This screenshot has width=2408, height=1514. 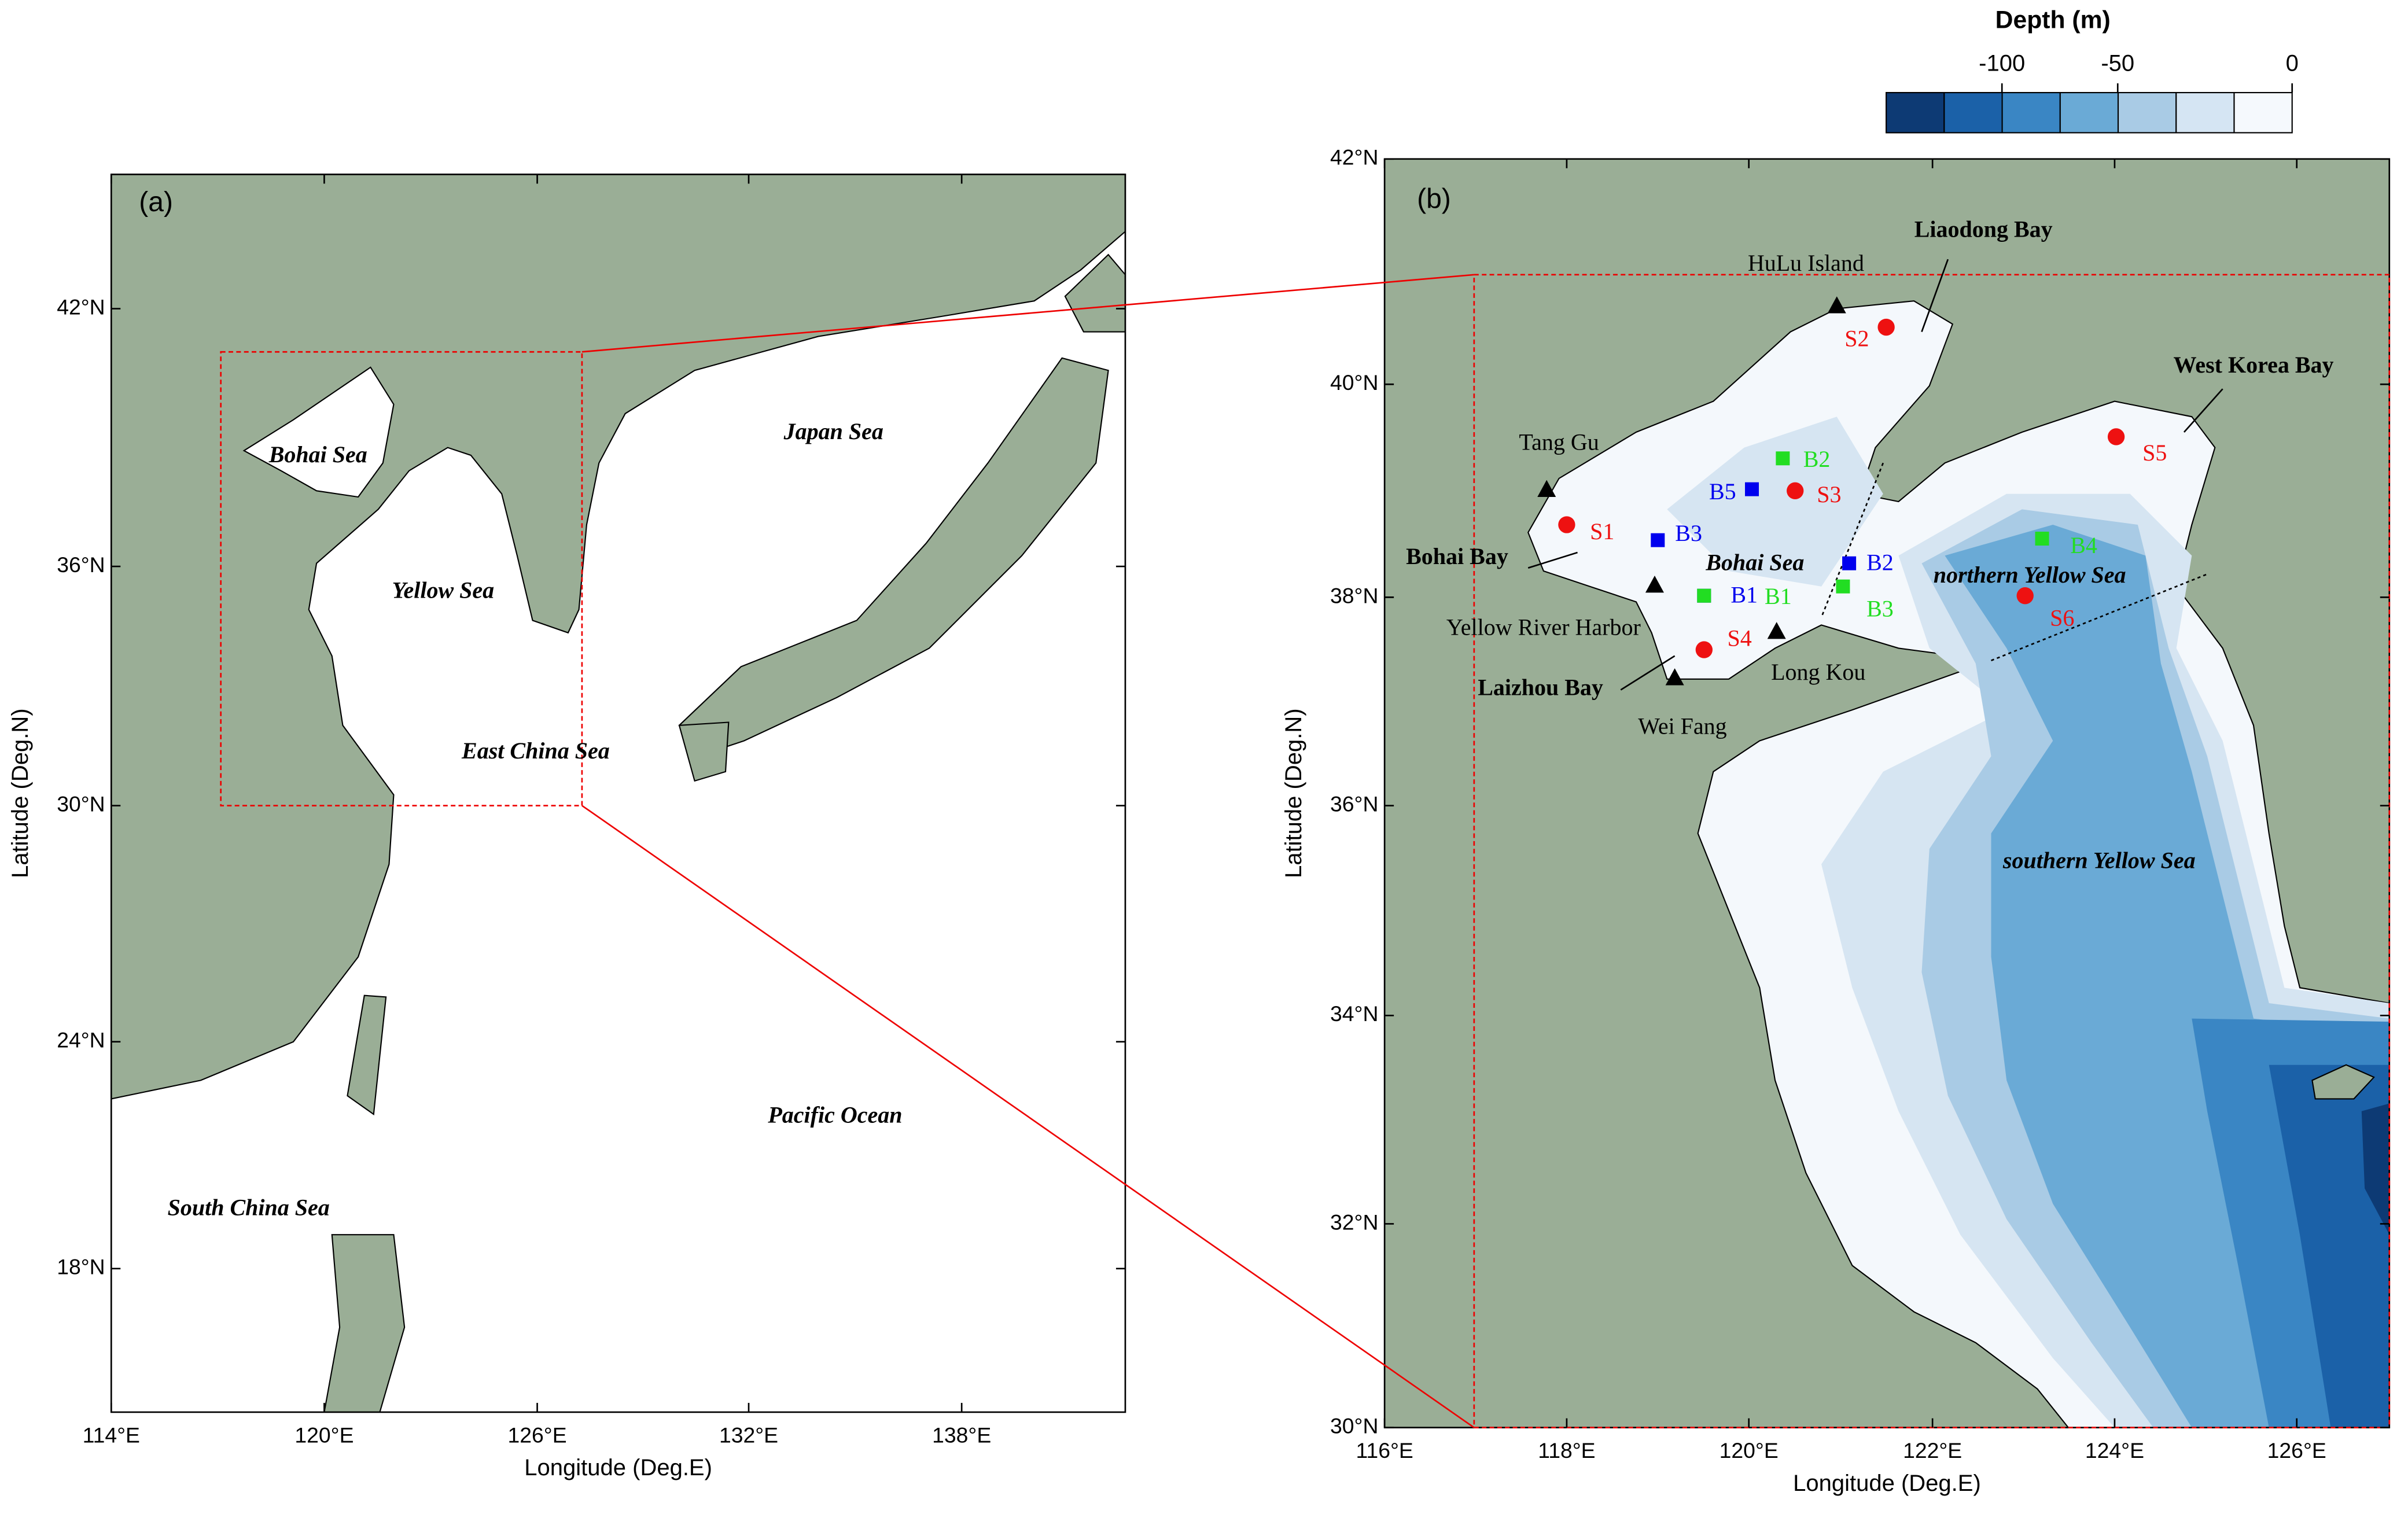 What do you see at coordinates (1932, 1450) in the screenshot?
I see `x-tick-label: 122°E` at bounding box center [1932, 1450].